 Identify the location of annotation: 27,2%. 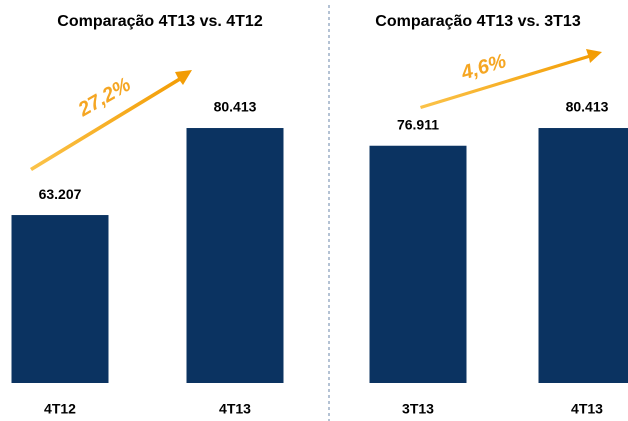
(104, 98).